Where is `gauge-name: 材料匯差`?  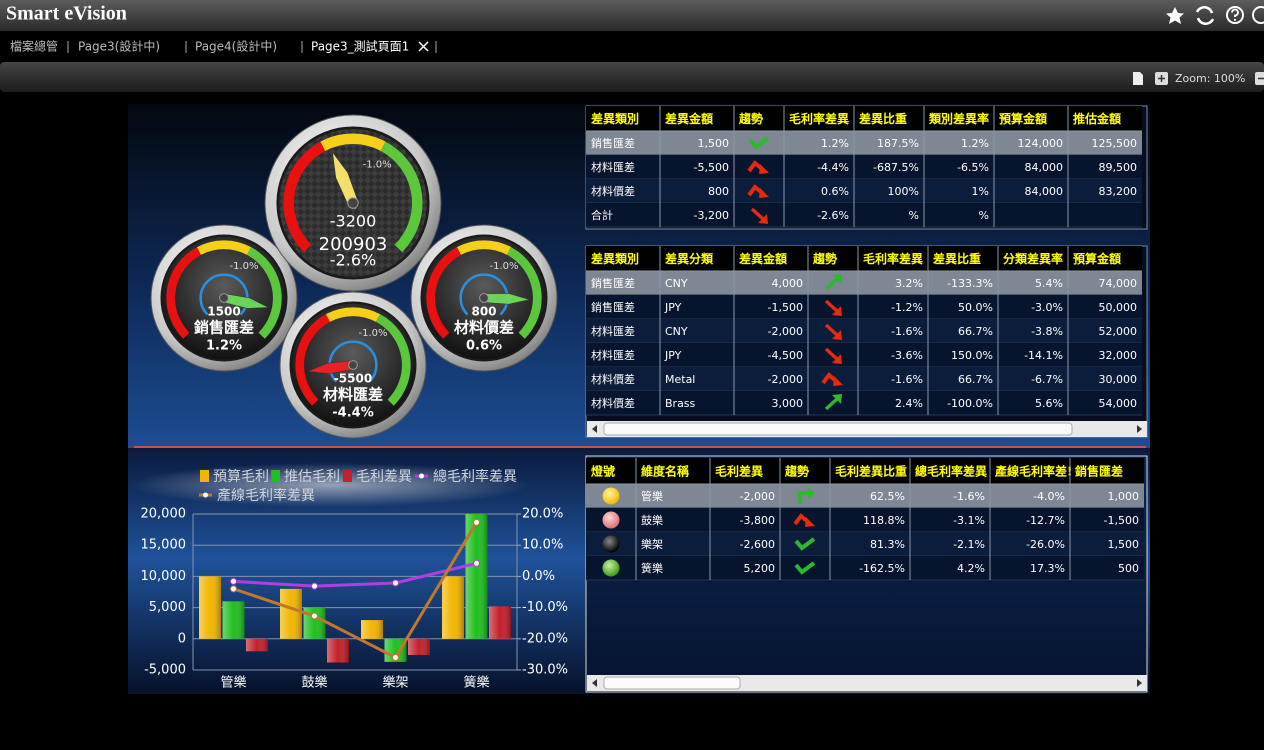 gauge-name: 材料匯差 is located at coordinates (353, 395).